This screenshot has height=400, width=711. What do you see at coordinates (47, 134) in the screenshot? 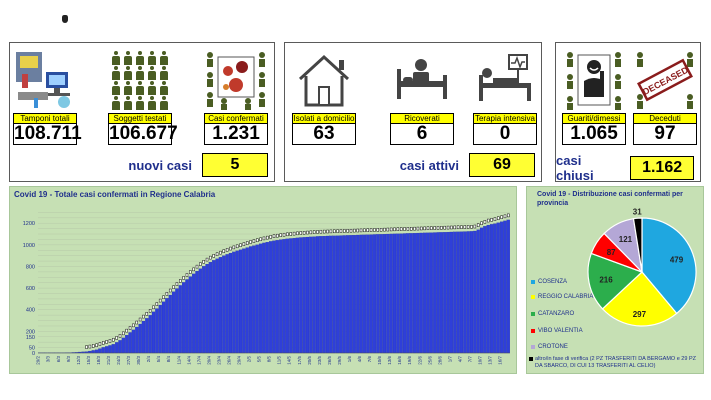
I see `stat-value: 108.711` at bounding box center [47, 134].